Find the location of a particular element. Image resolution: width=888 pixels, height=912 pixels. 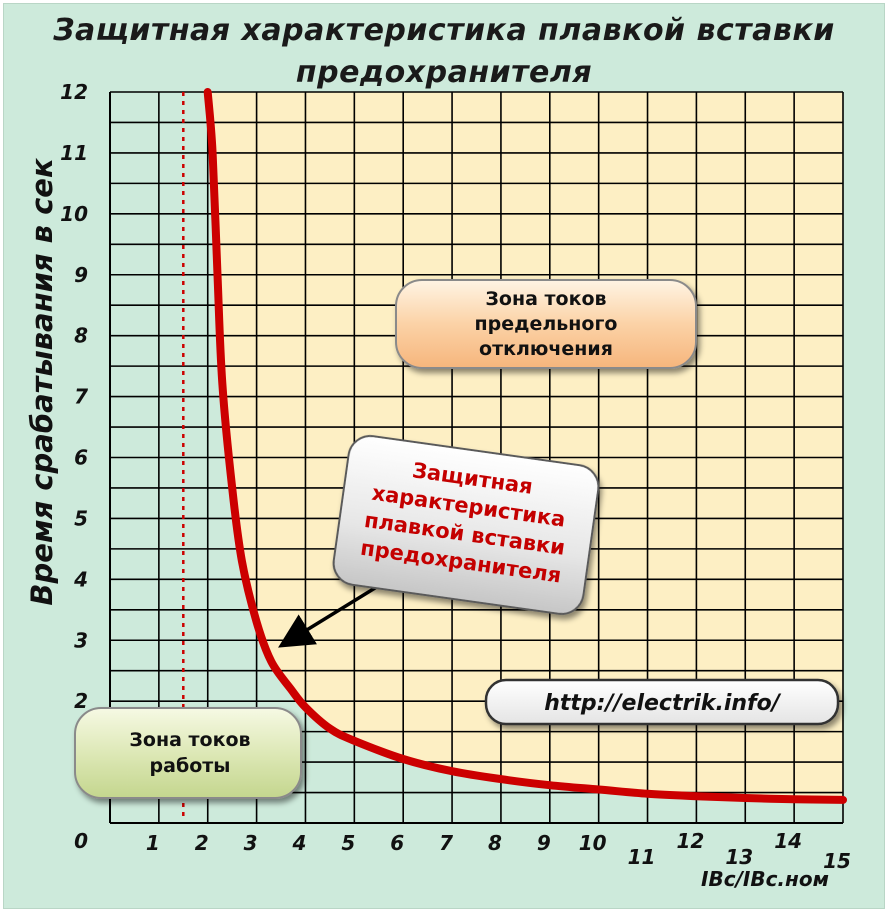

x-tick-label: 9 is located at coordinates (544, 843).